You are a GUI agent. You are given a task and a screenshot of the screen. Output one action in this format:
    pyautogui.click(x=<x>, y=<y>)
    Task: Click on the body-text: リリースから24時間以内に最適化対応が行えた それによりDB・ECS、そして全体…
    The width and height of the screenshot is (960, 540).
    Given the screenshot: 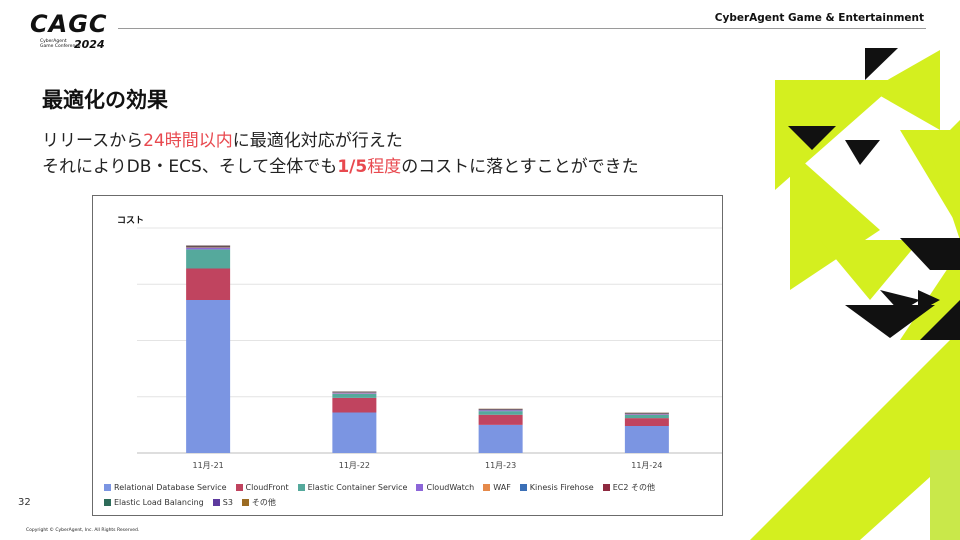 What is the action you would take?
    pyautogui.click(x=340, y=154)
    